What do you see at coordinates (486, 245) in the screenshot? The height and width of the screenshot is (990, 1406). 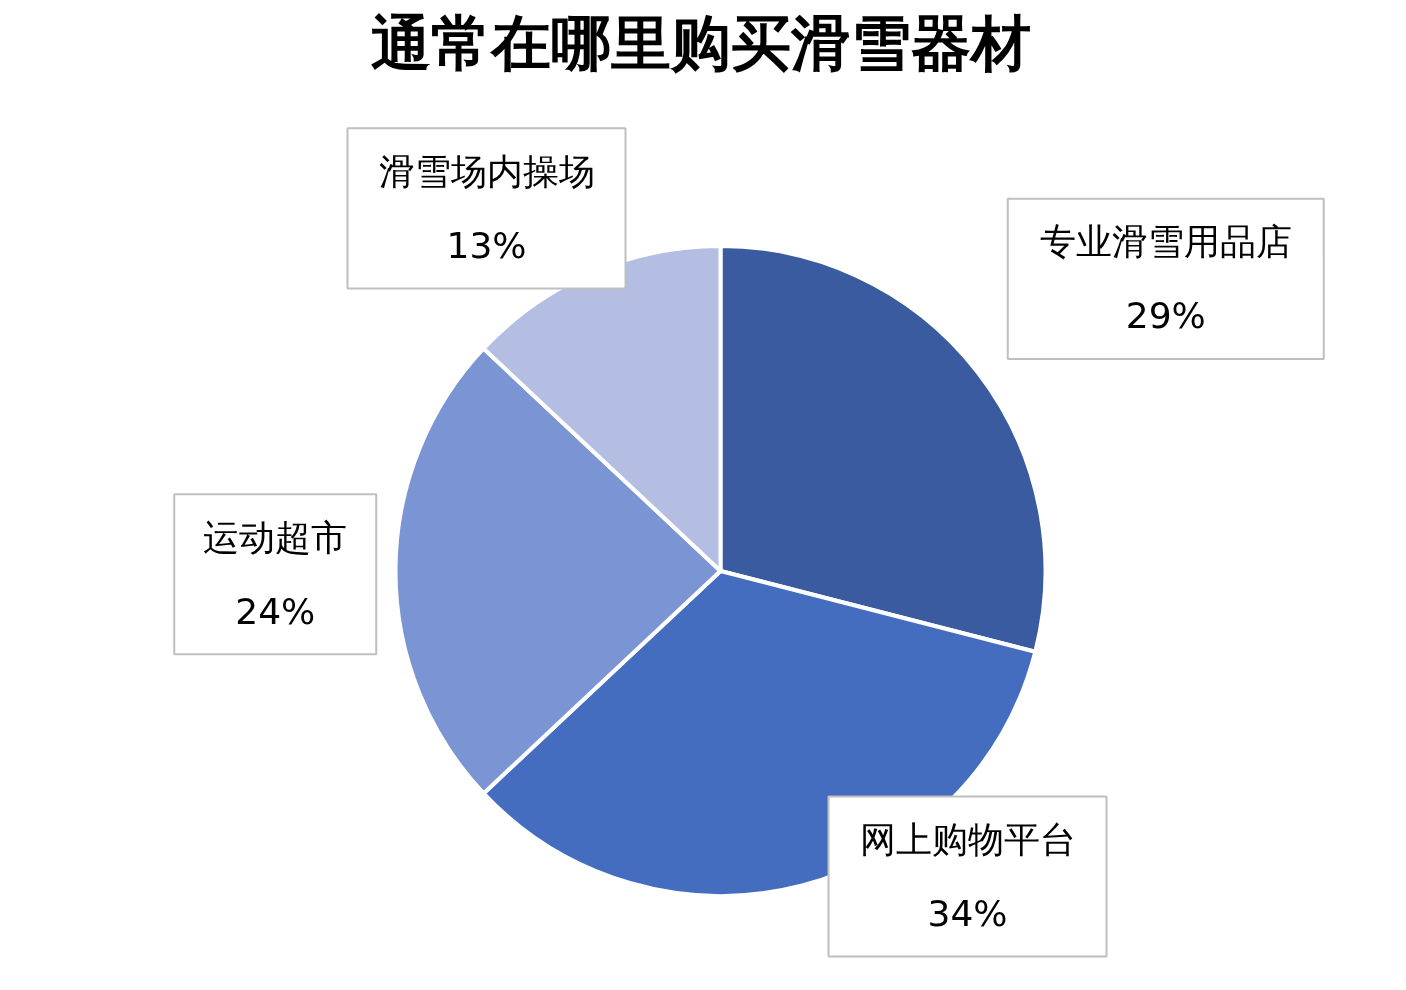 I see `data-label: 13%` at bounding box center [486, 245].